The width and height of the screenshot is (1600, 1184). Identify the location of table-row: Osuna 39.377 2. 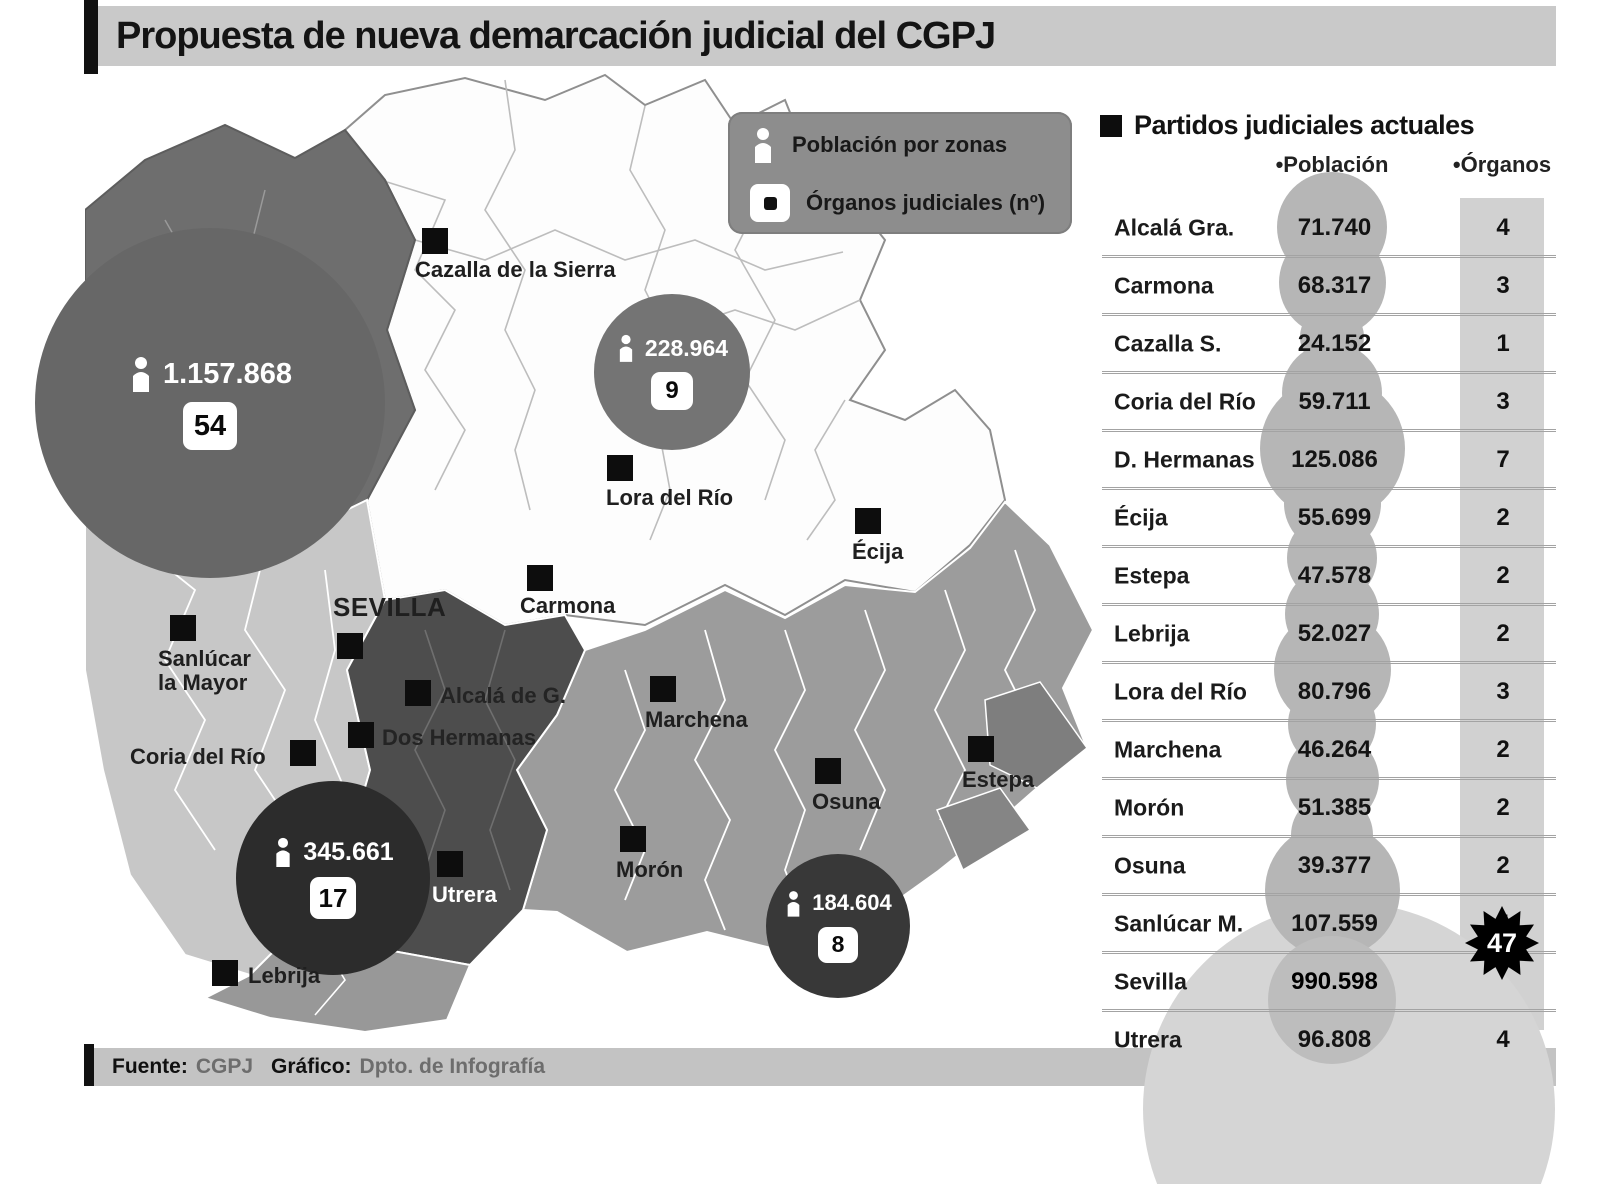
(1329, 864).